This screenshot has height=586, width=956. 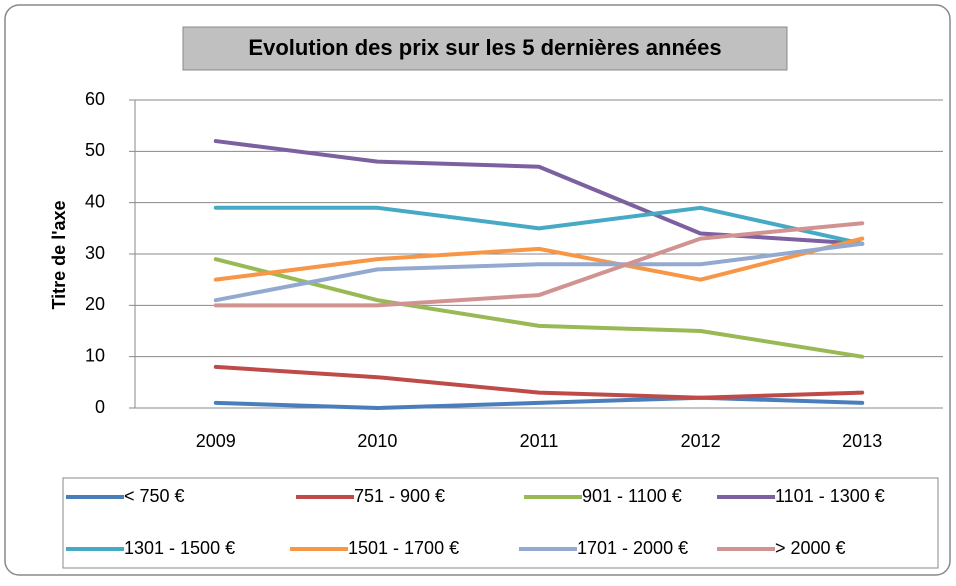 What do you see at coordinates (95, 150) in the screenshot?
I see `y-tick-label: 50` at bounding box center [95, 150].